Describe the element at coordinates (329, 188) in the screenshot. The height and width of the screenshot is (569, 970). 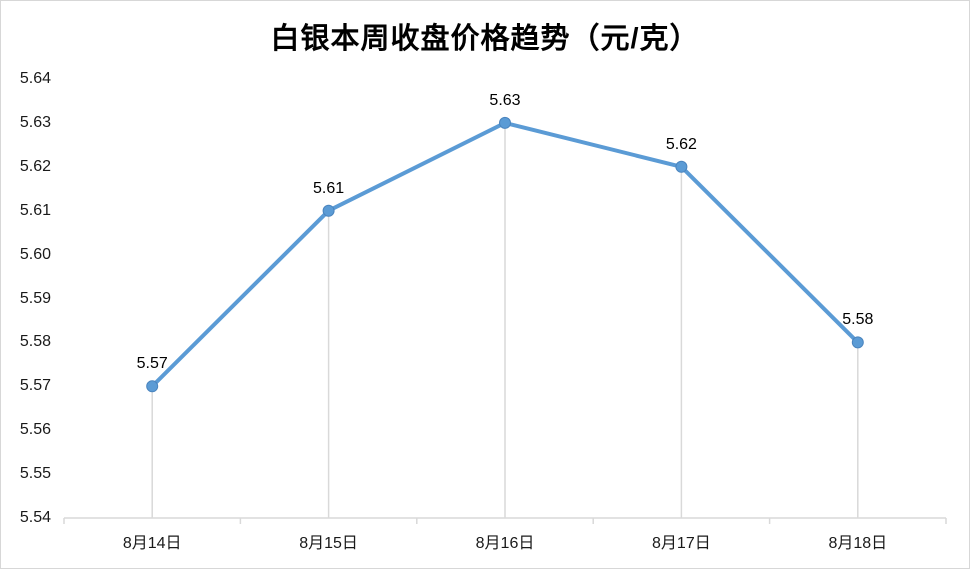
I see `data-label: 5.61` at that location.